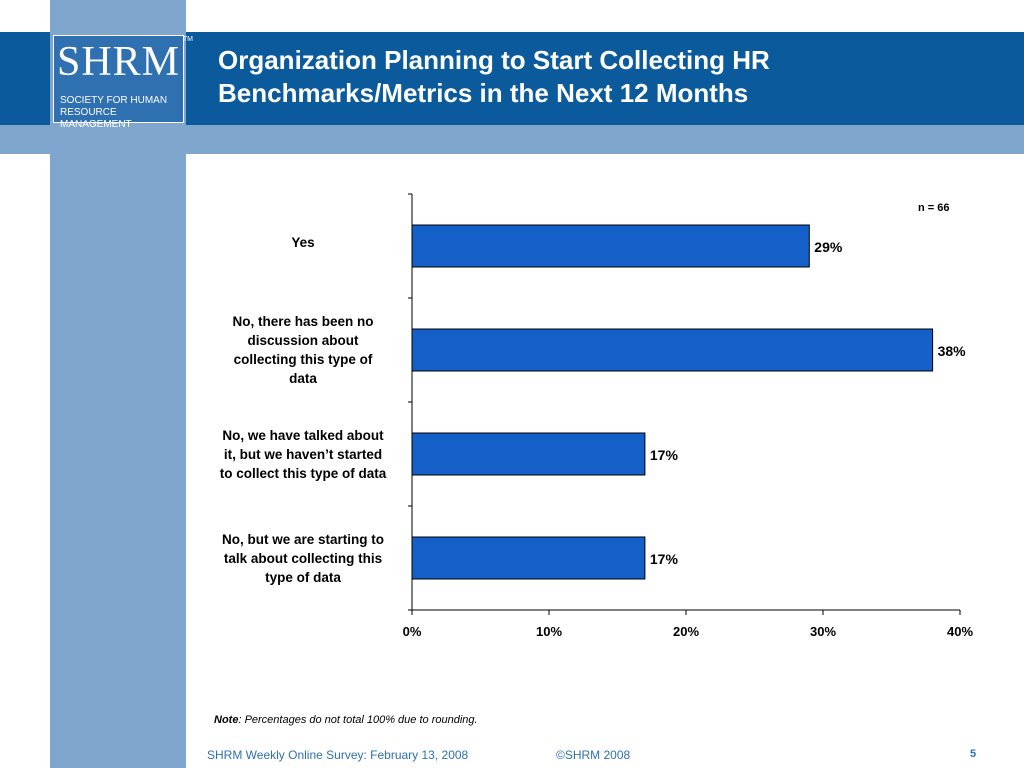 The image size is (1024, 768). I want to click on x-tick-label: 0%, so click(412, 631).